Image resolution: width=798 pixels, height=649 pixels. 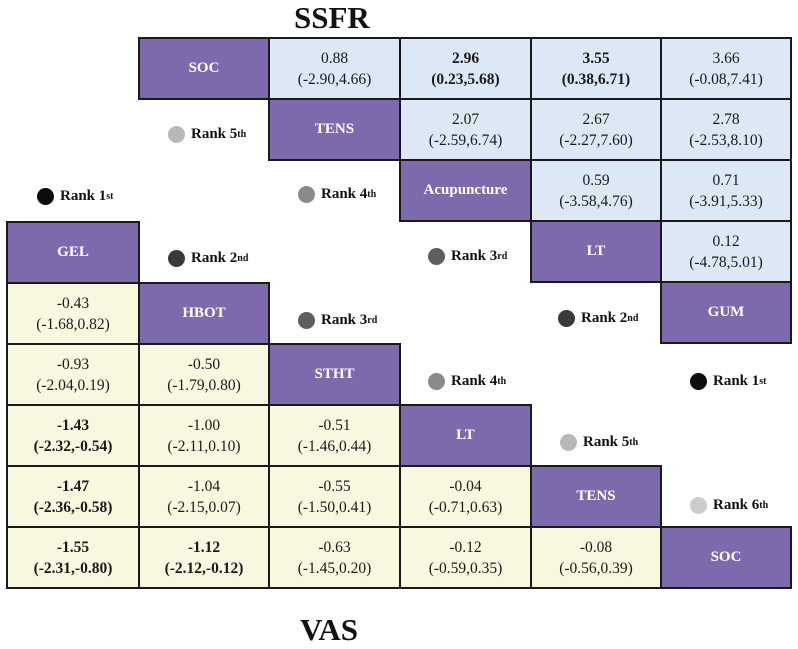 What do you see at coordinates (465, 435) in the screenshot?
I see `vas-diagonal-lt: LT` at bounding box center [465, 435].